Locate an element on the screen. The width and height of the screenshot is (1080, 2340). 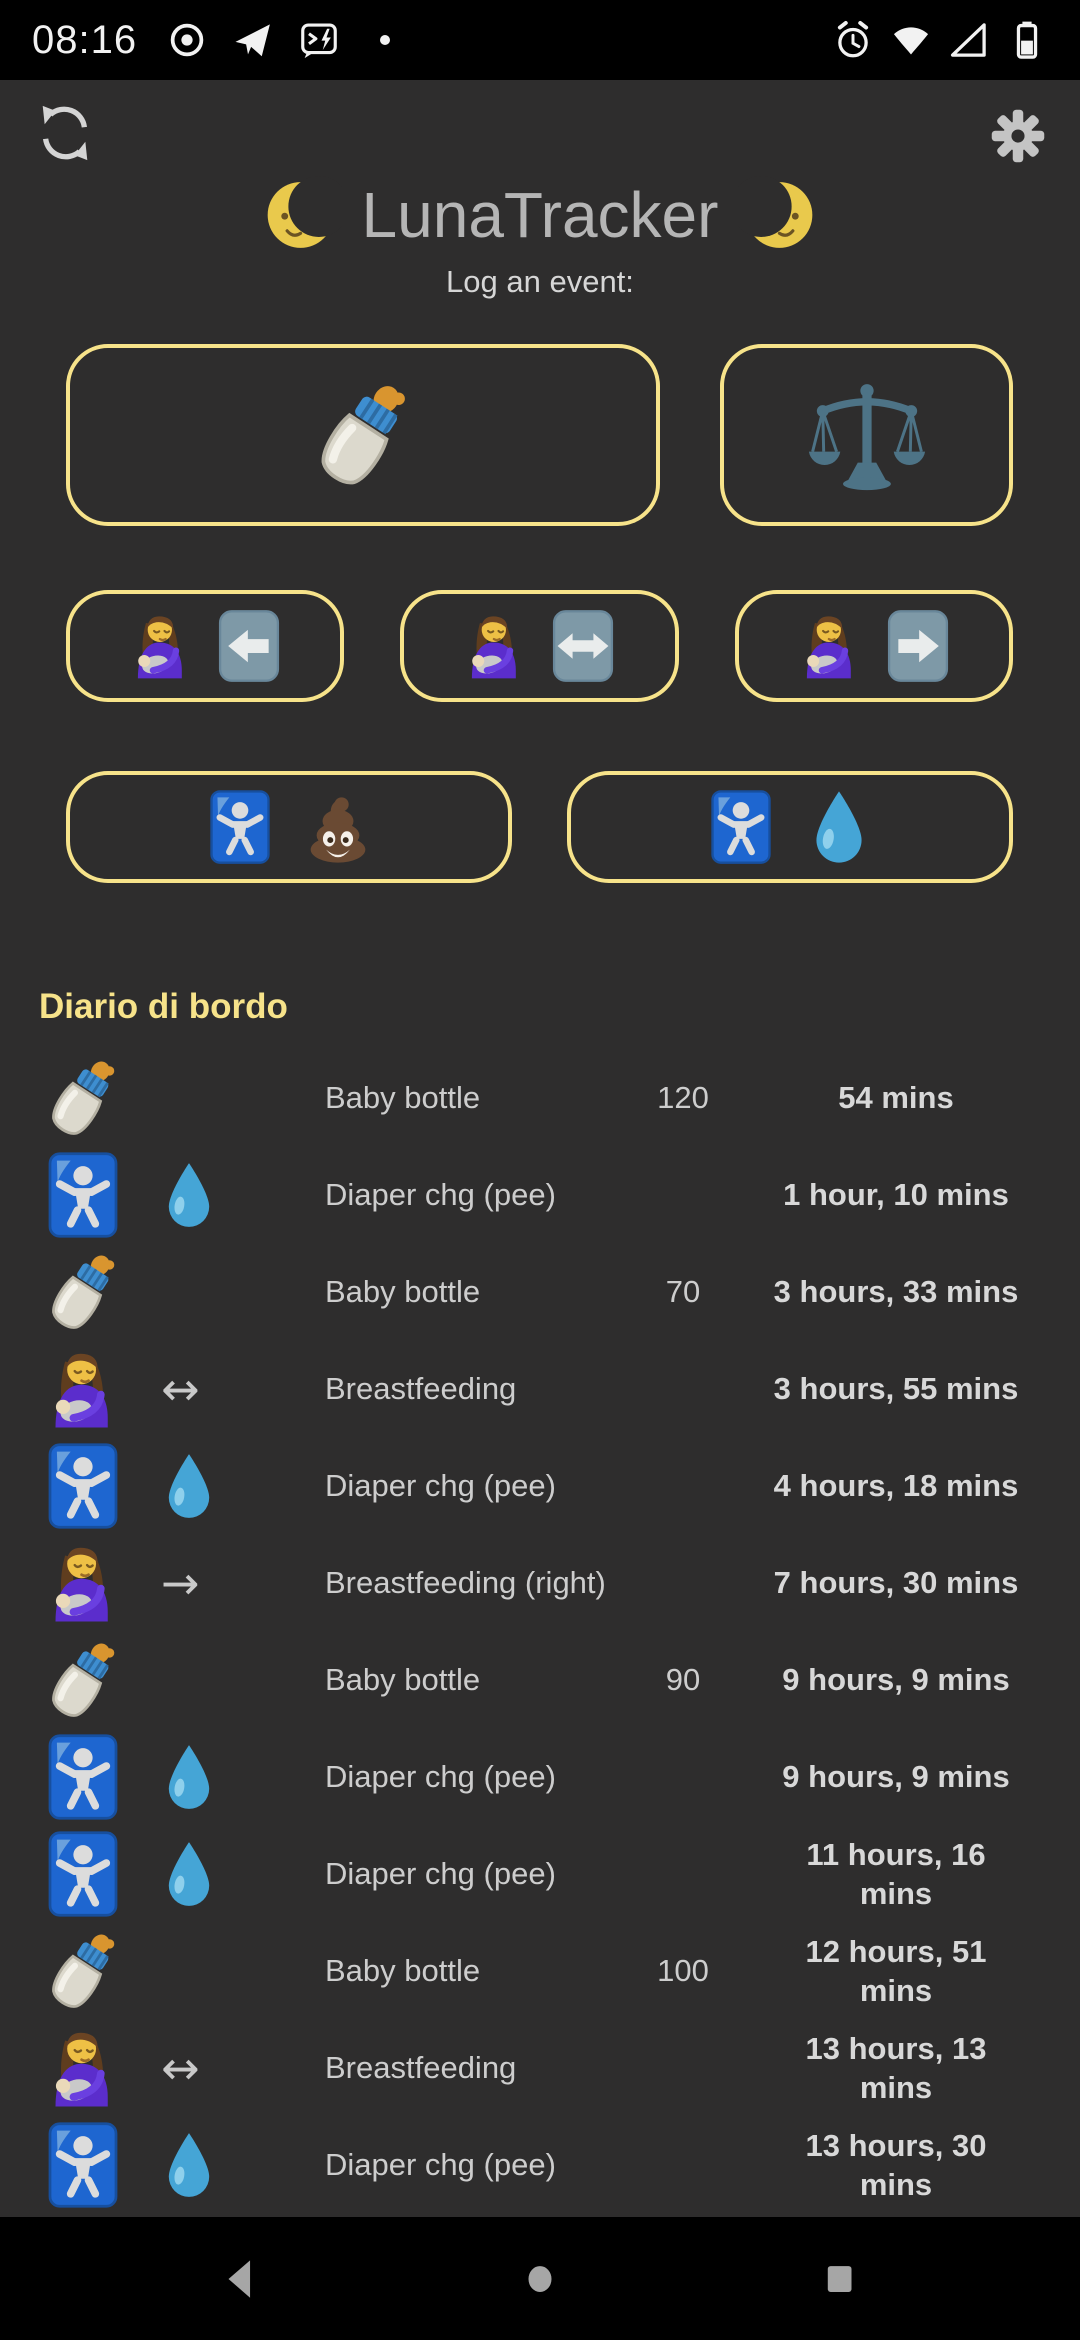
log-breastfeeding-left-button is located at coordinates (205, 646).